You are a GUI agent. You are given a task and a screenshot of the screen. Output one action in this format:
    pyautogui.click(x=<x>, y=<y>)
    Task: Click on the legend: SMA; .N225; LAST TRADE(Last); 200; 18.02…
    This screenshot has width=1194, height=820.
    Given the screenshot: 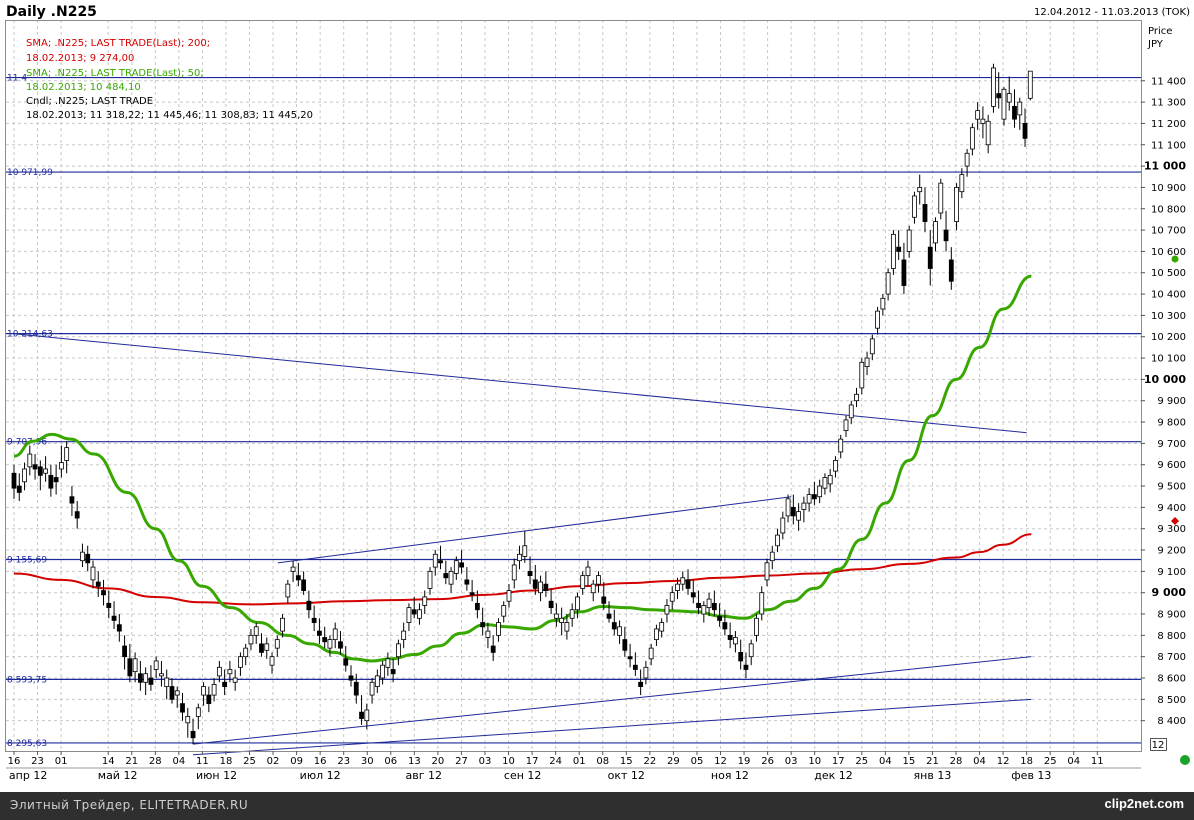 What is the action you would take?
    pyautogui.click(x=169, y=79)
    